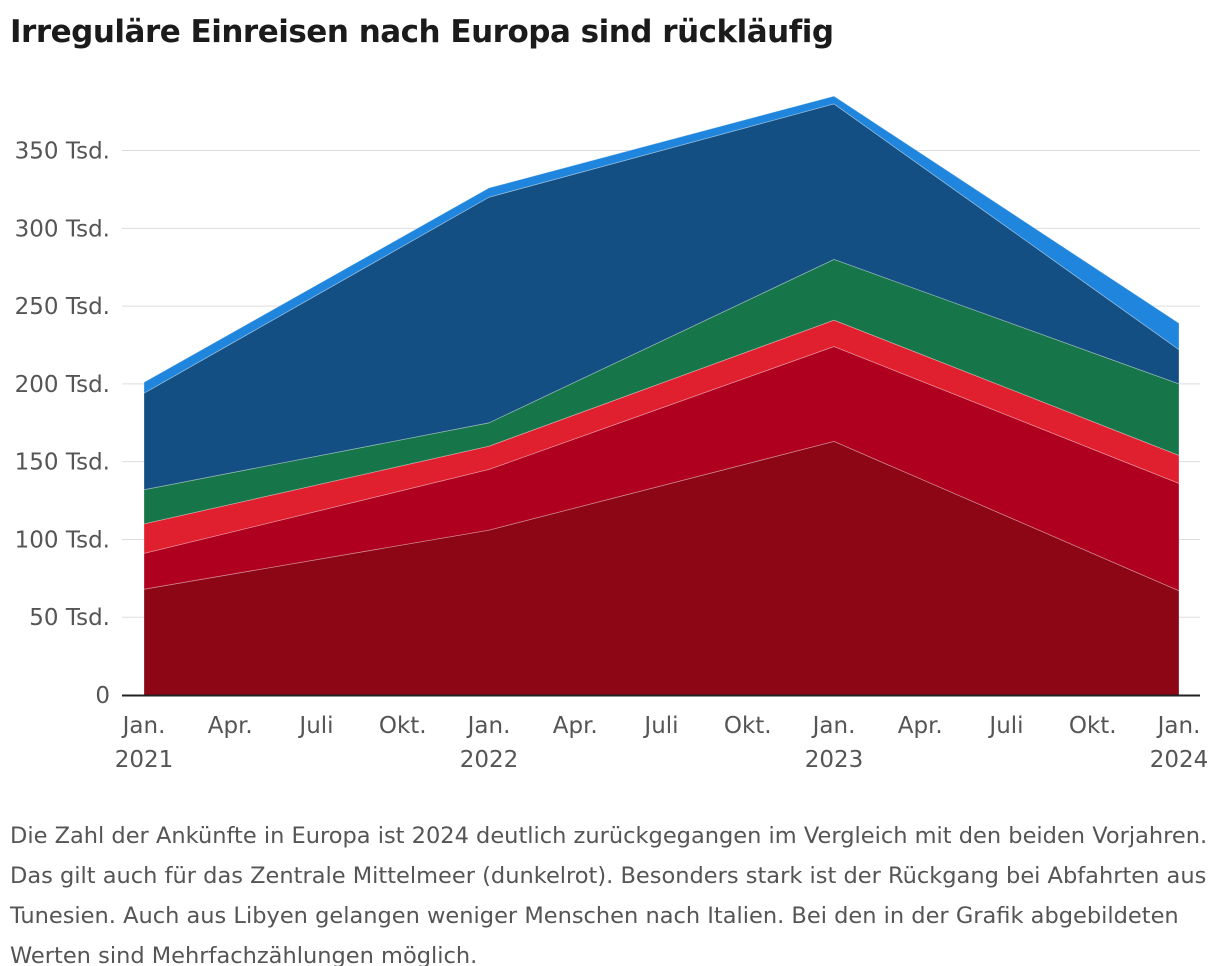 Image resolution: width=1220 pixels, height=966 pixels. What do you see at coordinates (102, 696) in the screenshot?
I see `y-tick-label: 0` at bounding box center [102, 696].